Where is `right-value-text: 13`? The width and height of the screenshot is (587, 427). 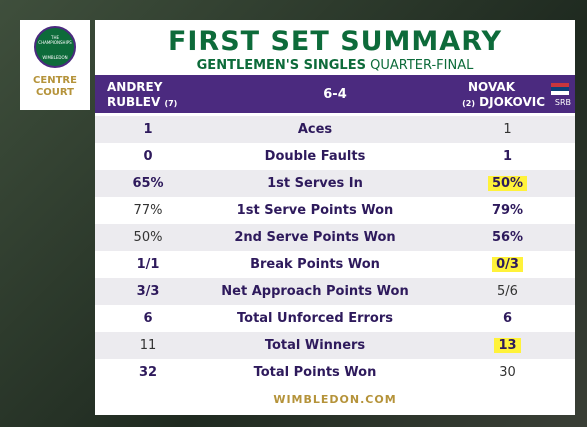
right-value-text: 13 is located at coordinates (507, 345).